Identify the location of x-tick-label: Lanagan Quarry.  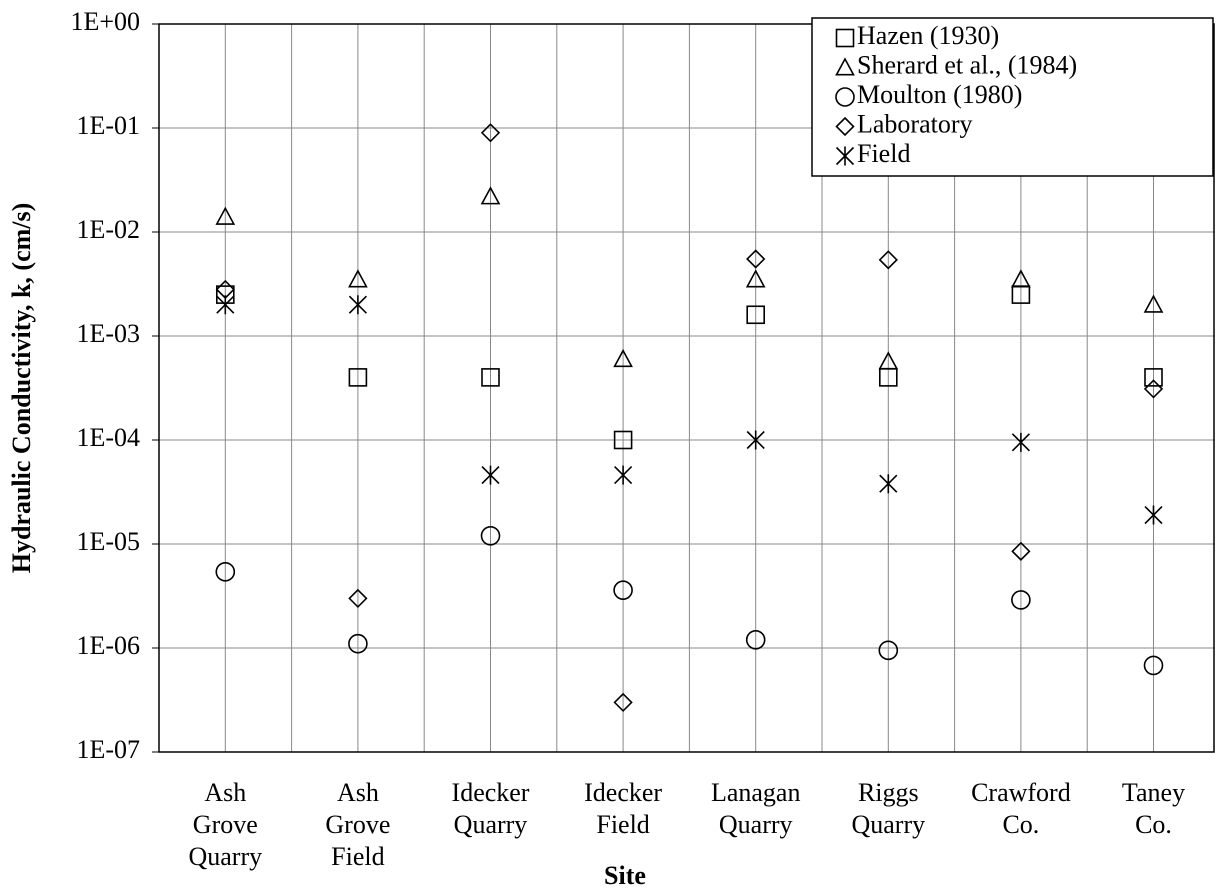
(756, 808).